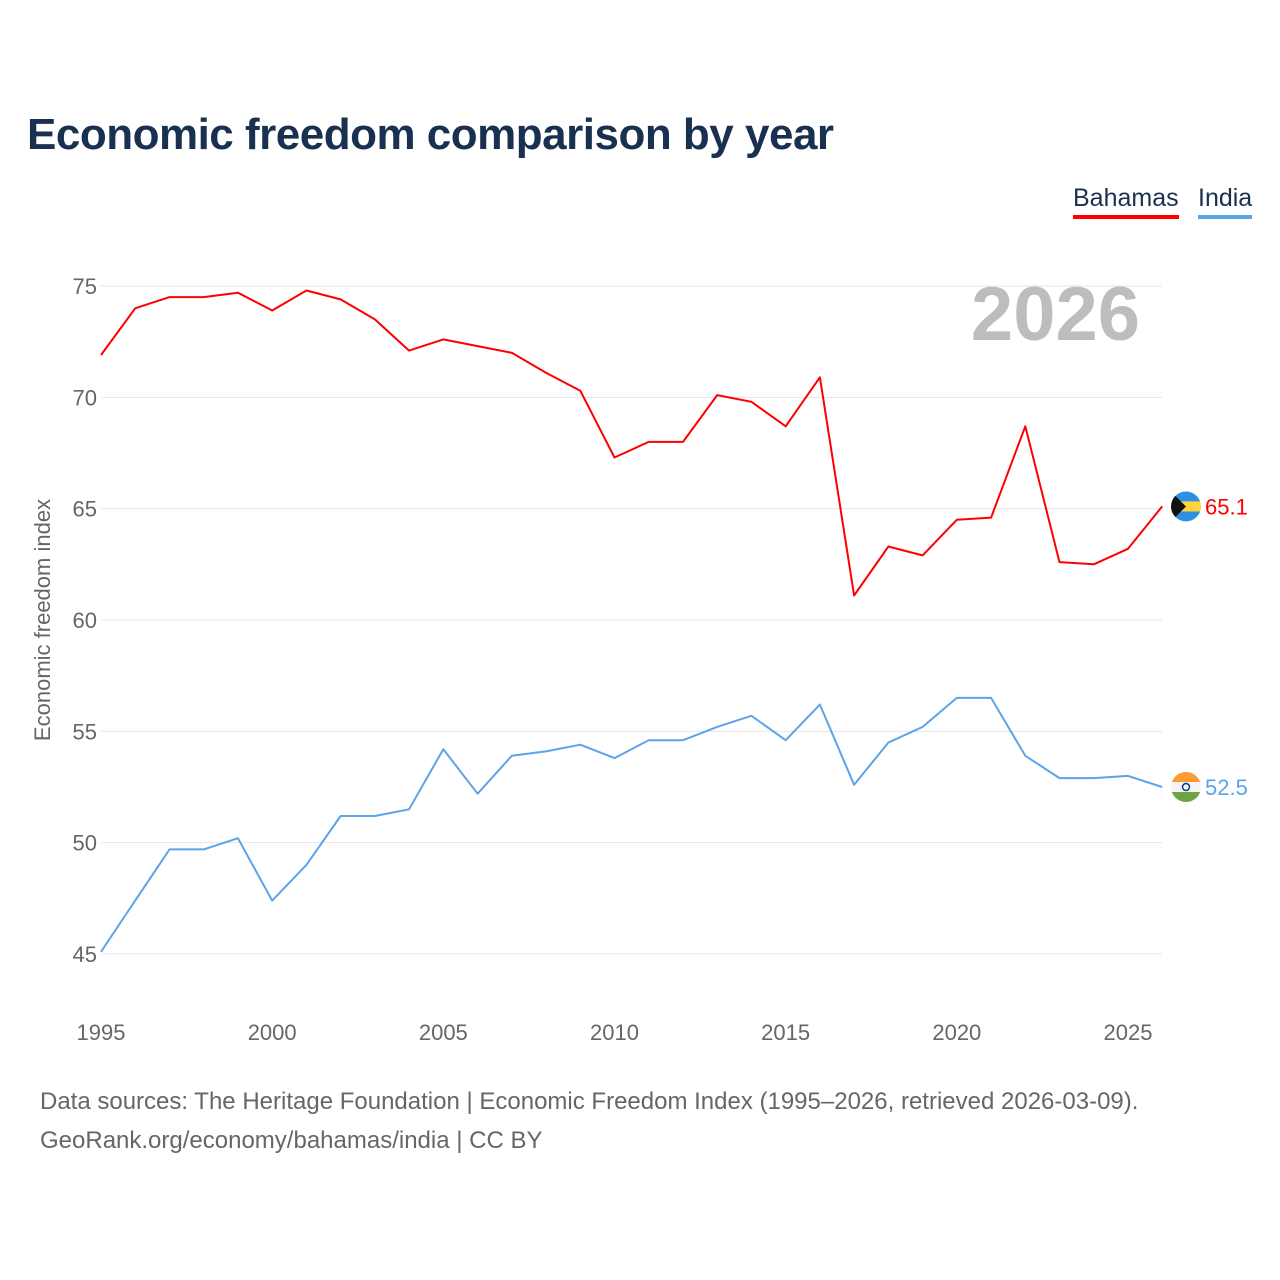 This screenshot has height=1280, width=1280. What do you see at coordinates (1128, 1032) in the screenshot?
I see `x-tick-label: 2025` at bounding box center [1128, 1032].